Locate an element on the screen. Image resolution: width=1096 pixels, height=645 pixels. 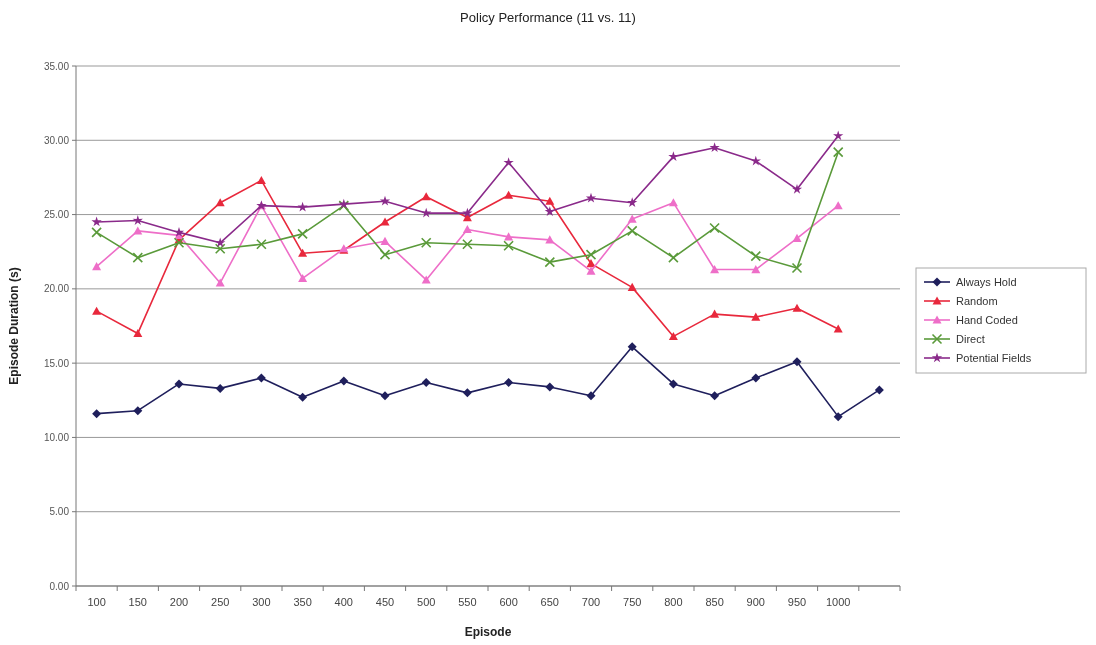
x-tick-label: 650 is located at coordinates (549, 602).